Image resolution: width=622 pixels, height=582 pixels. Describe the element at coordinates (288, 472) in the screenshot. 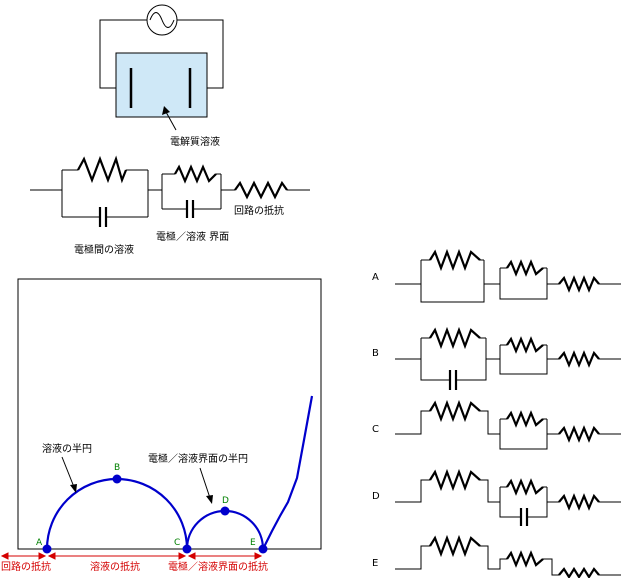

I see `diffusion-tail` at that location.